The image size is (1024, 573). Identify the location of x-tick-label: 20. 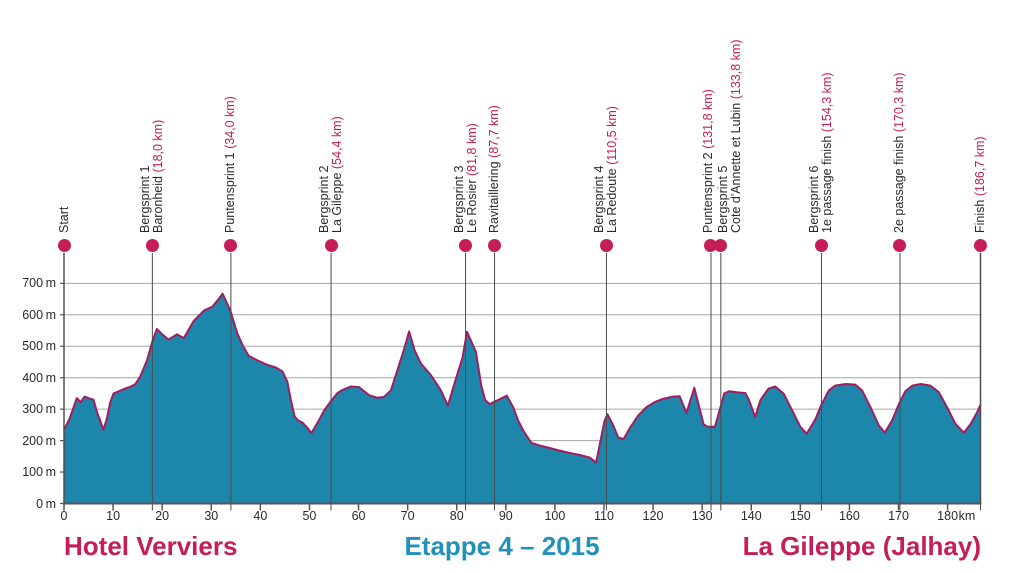
(162, 516).